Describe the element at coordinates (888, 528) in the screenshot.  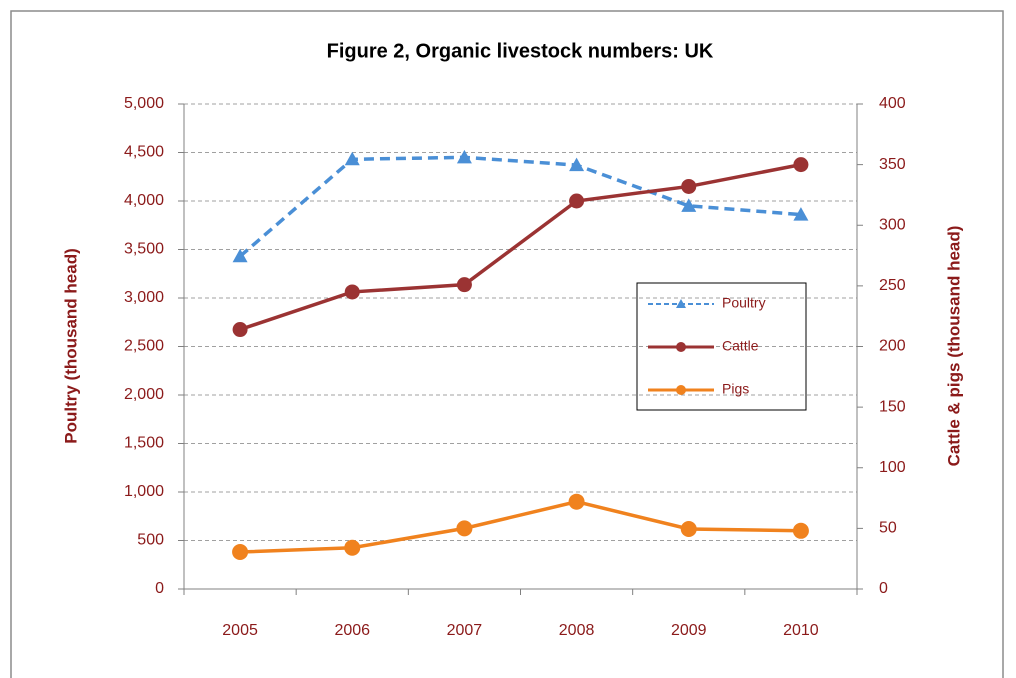
I see `y2-tick-label: 50` at that location.